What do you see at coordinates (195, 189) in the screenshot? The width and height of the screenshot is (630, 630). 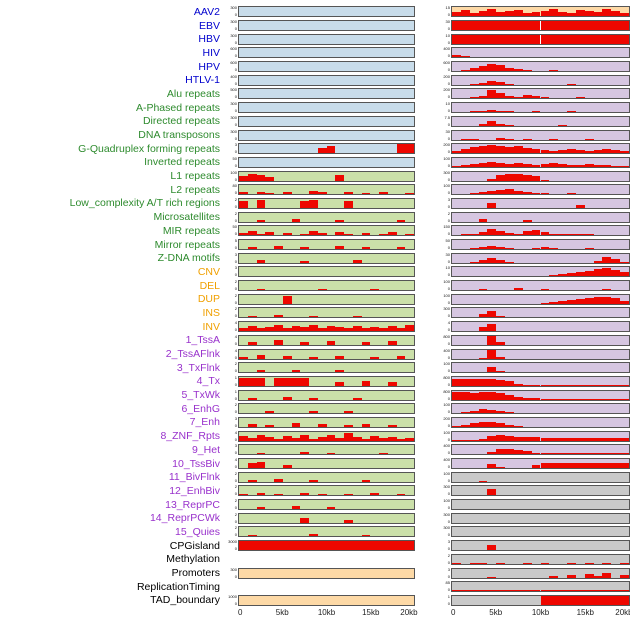 I see `track-label: L2 repeats` at bounding box center [195, 189].